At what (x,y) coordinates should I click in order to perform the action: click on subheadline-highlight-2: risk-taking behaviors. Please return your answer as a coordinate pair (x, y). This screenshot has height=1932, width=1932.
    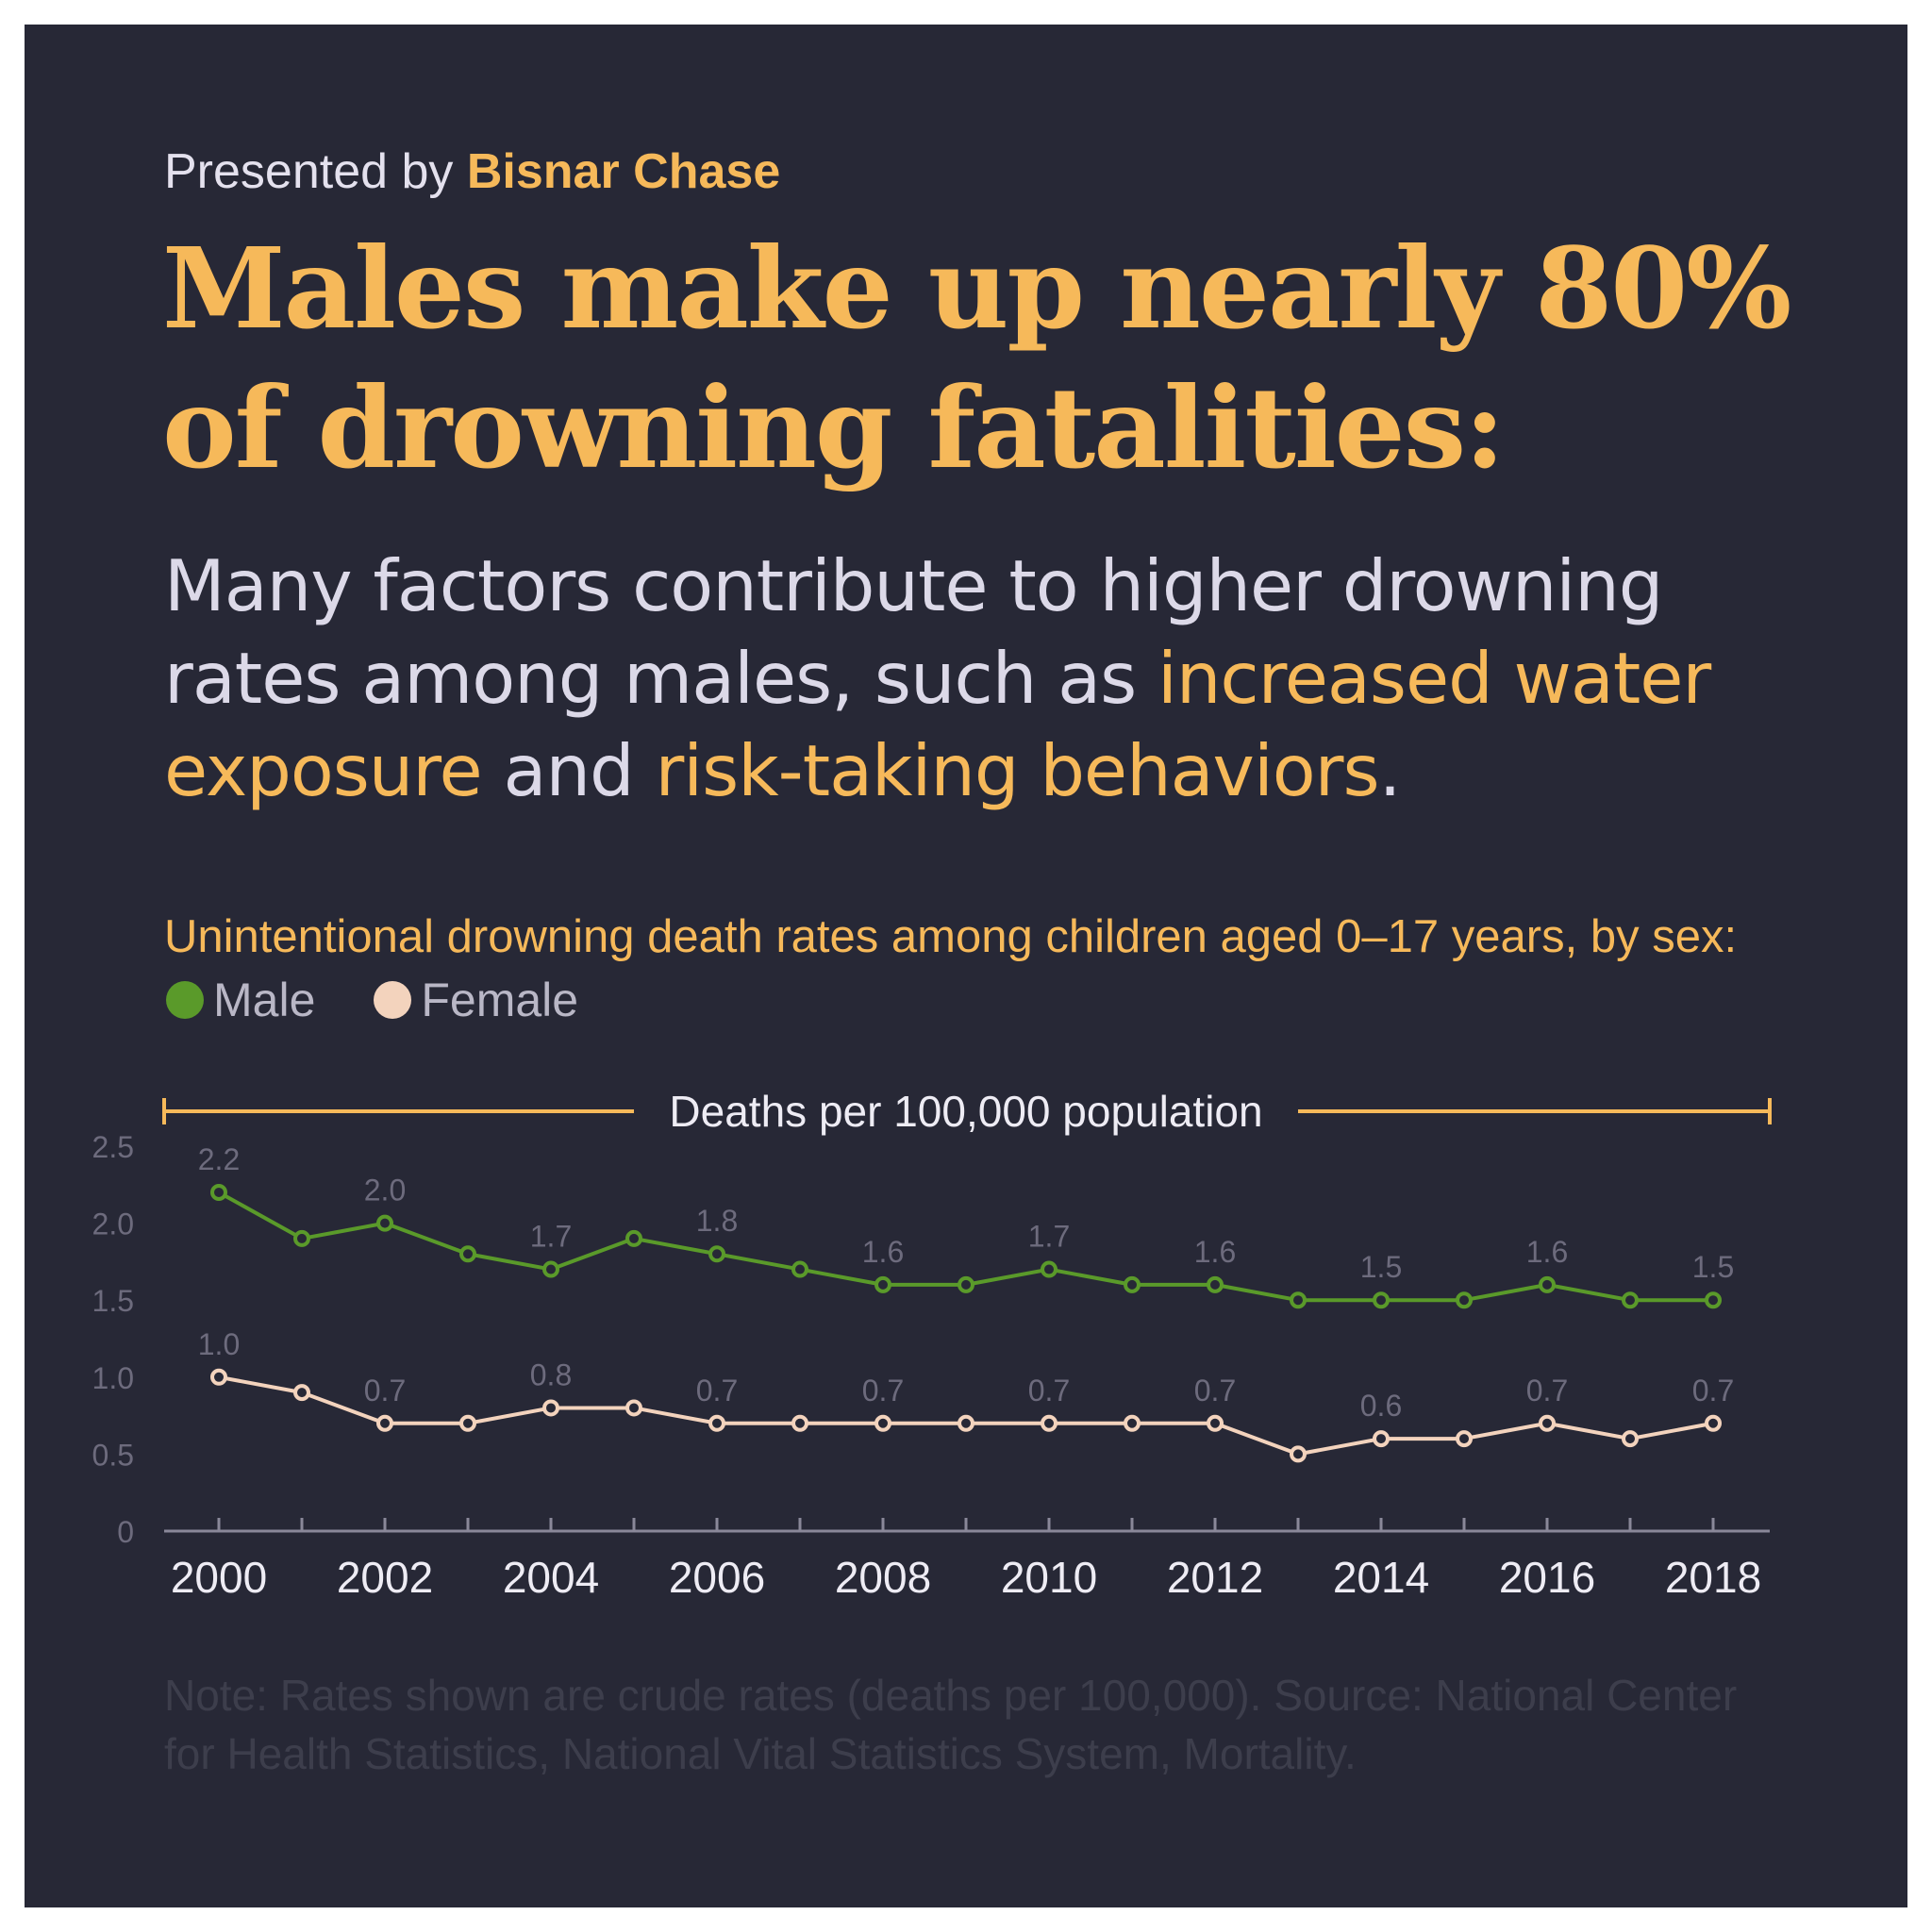
    Looking at the image, I should click on (1017, 770).